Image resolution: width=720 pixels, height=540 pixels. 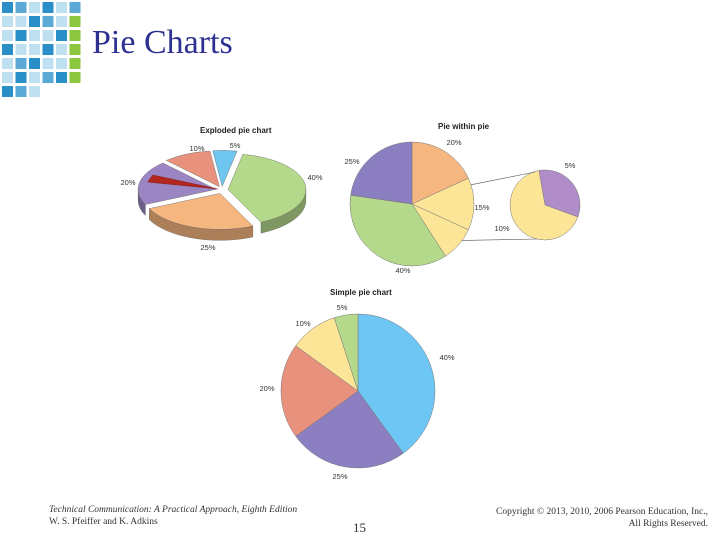 I want to click on exploded-pie-chart: Exploded pie chart 5% 40% 25% 20% 10%, so click(x=221, y=189).